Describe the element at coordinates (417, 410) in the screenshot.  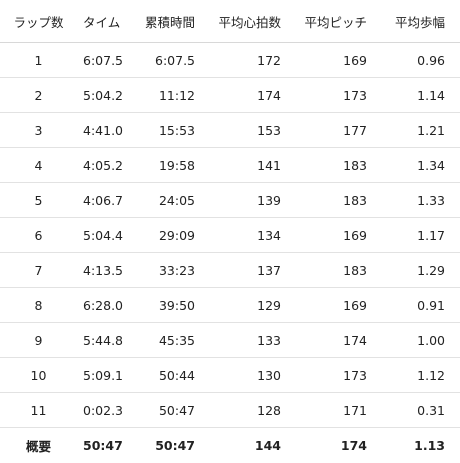
I see `cell: 0.31` at that location.